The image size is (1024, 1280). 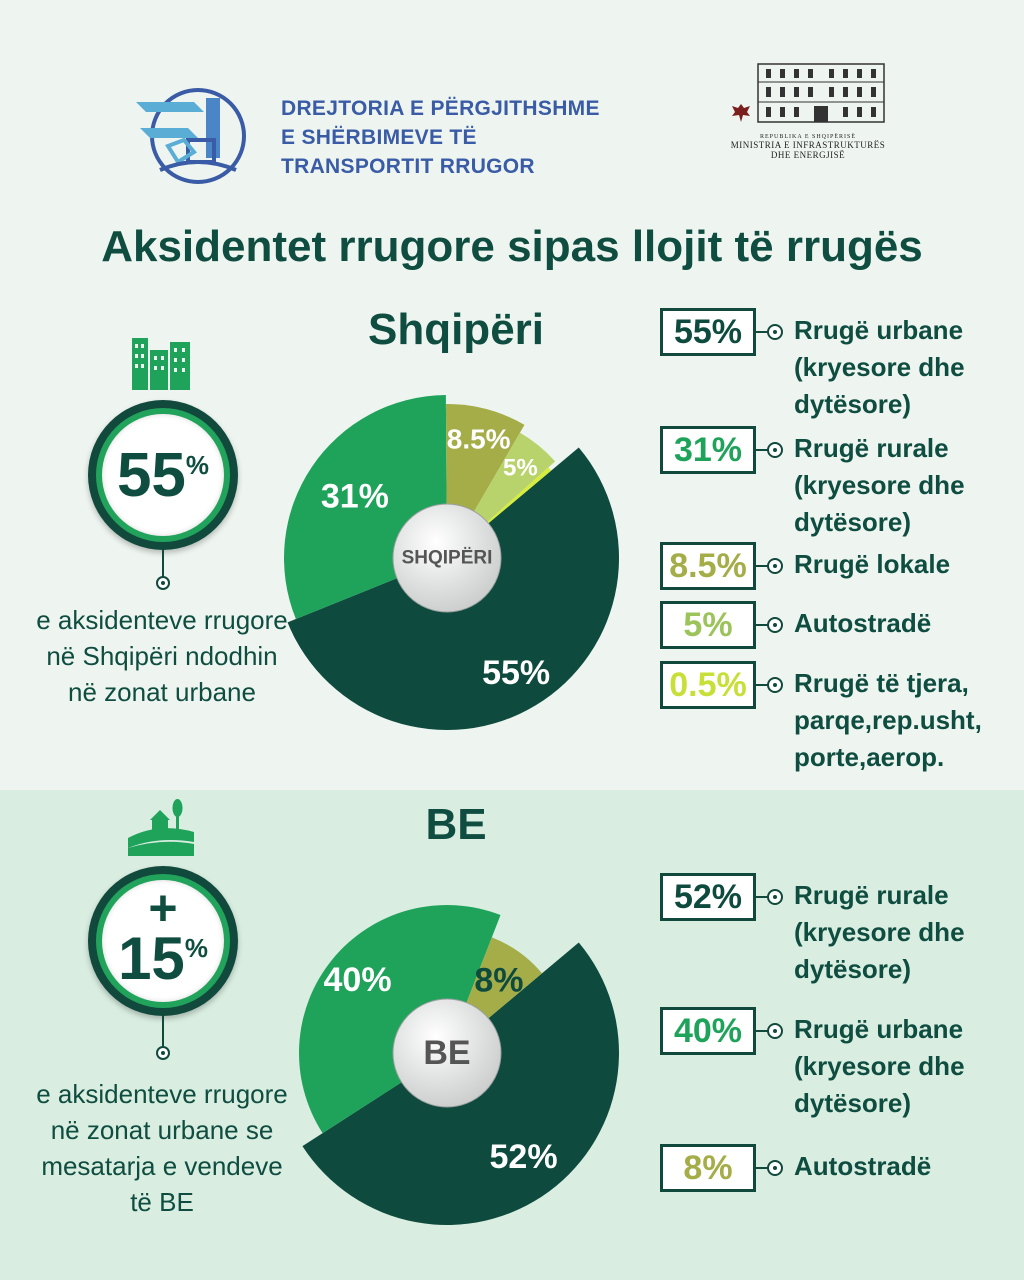 I want to click on legend-value-box: 8%, so click(x=708, y=1168).